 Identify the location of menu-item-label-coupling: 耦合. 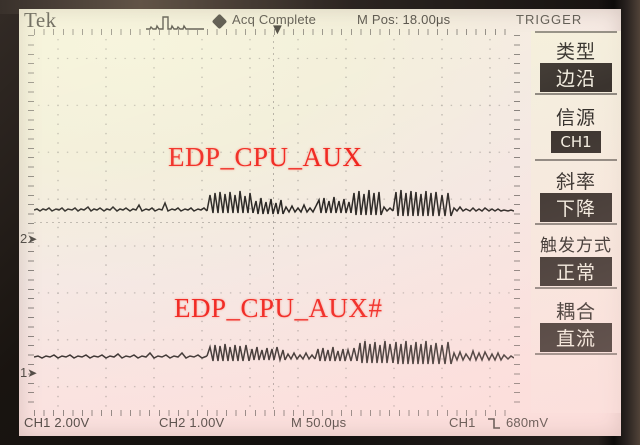
(575, 312).